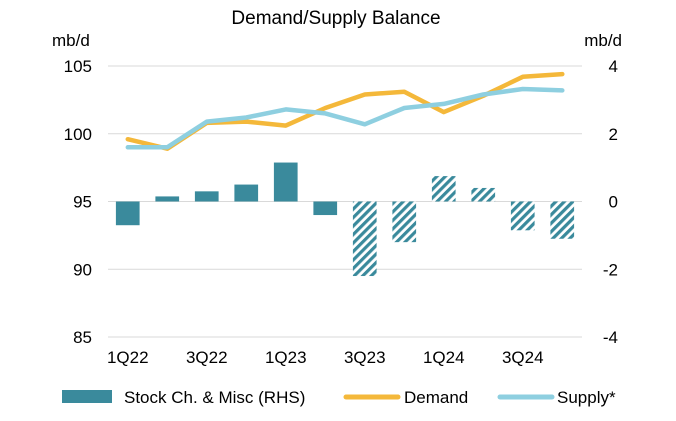 This screenshot has width=676, height=421. What do you see at coordinates (610, 337) in the screenshot?
I see `right-tick-label: -4` at bounding box center [610, 337].